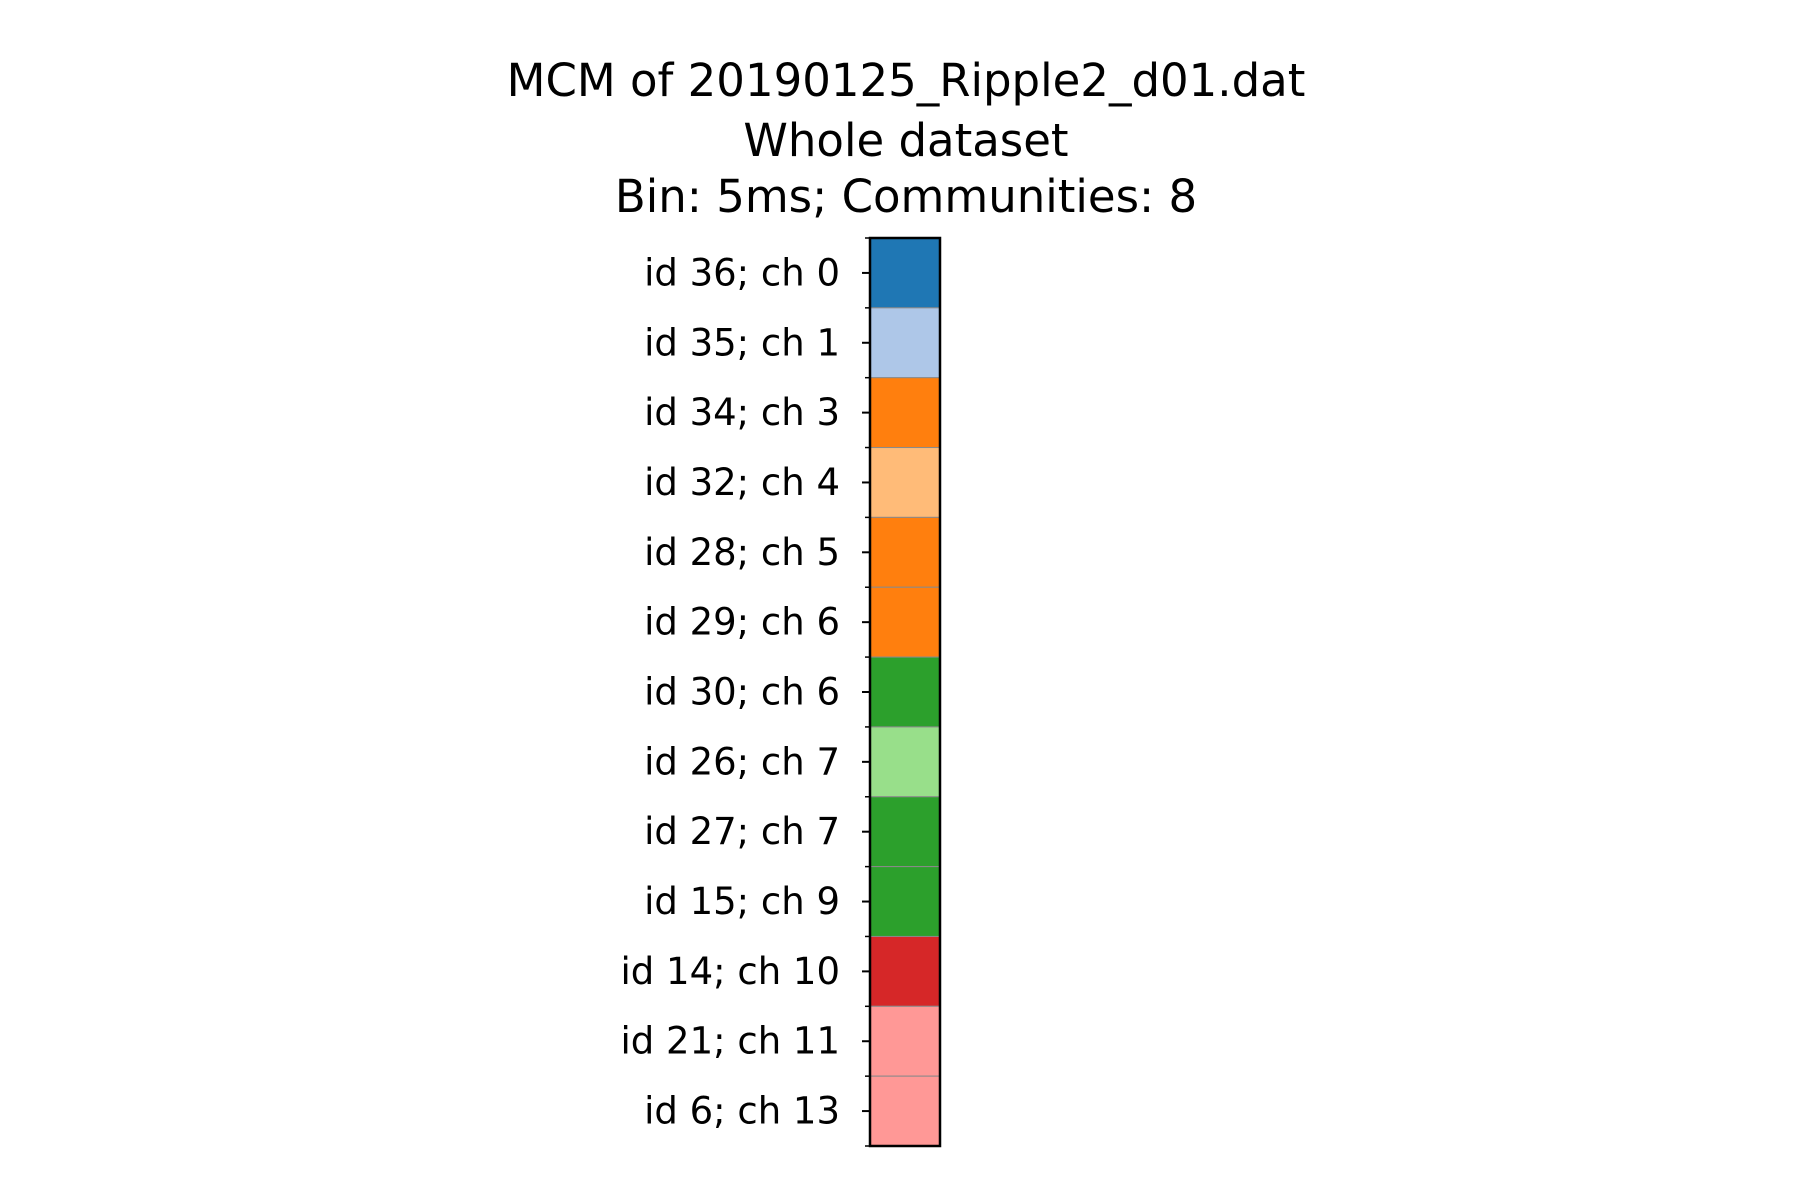 The height and width of the screenshot is (1200, 1800). Describe the element at coordinates (742, 1111) in the screenshot. I see `row-label: id 6; ch 13` at that location.